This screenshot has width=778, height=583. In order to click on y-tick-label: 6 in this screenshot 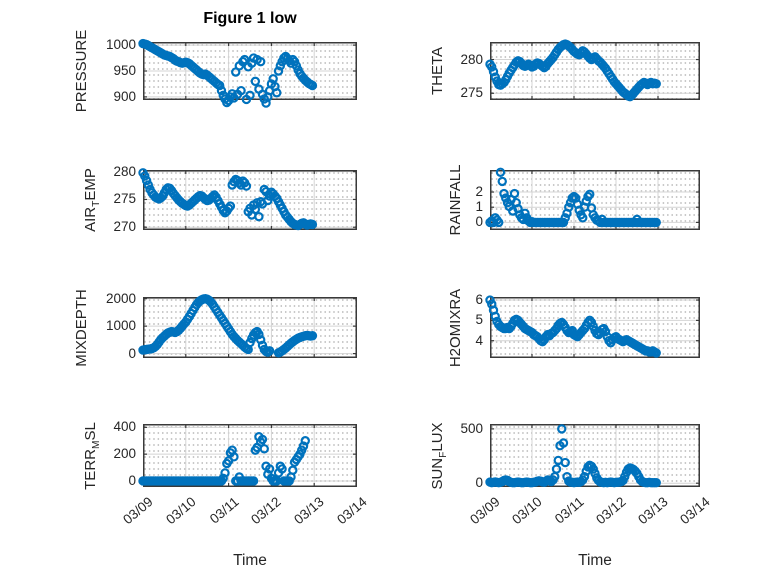, I will do `click(479, 300)`.